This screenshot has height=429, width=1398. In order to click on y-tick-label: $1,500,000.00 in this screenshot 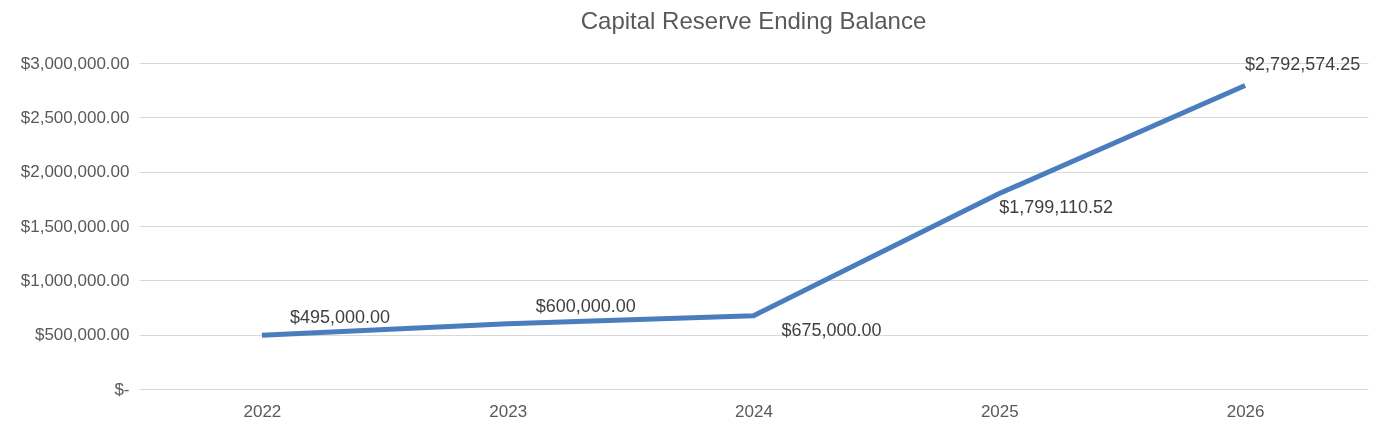, I will do `click(75, 226)`.